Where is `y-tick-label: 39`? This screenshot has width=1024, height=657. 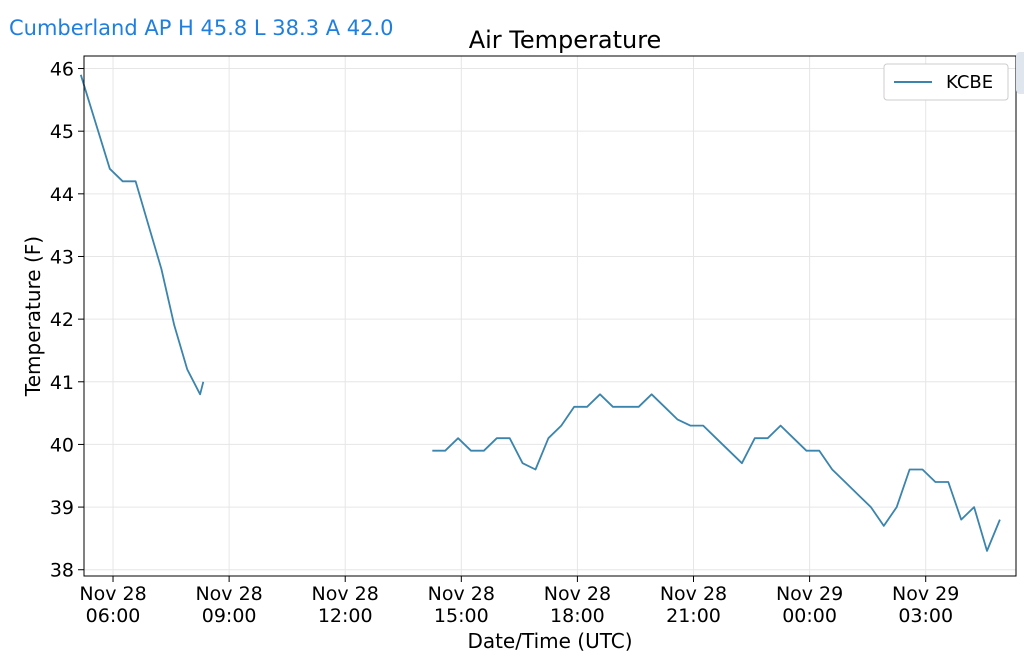
y-tick-label: 39 is located at coordinates (62, 508).